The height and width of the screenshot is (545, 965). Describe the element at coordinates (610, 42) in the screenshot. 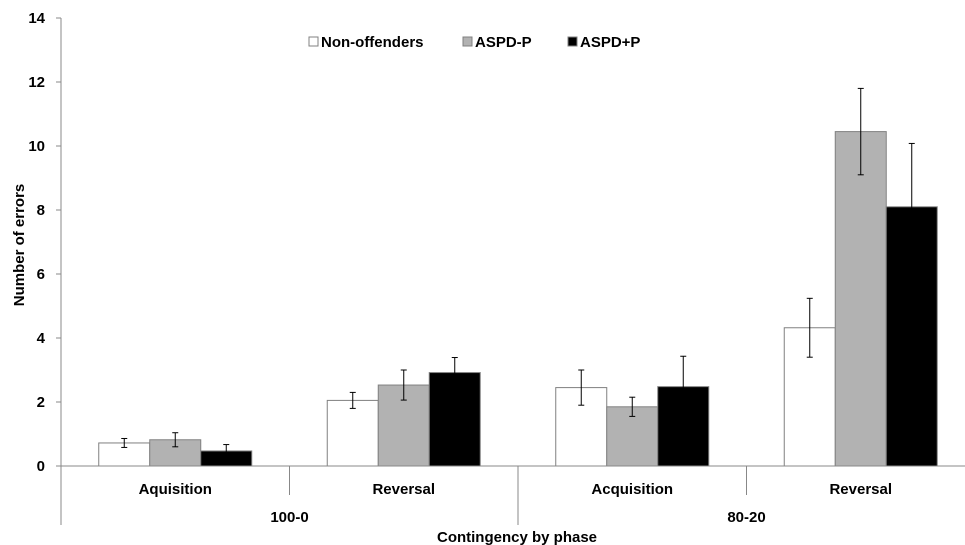

I see `legend-label: ASPD+P` at that location.